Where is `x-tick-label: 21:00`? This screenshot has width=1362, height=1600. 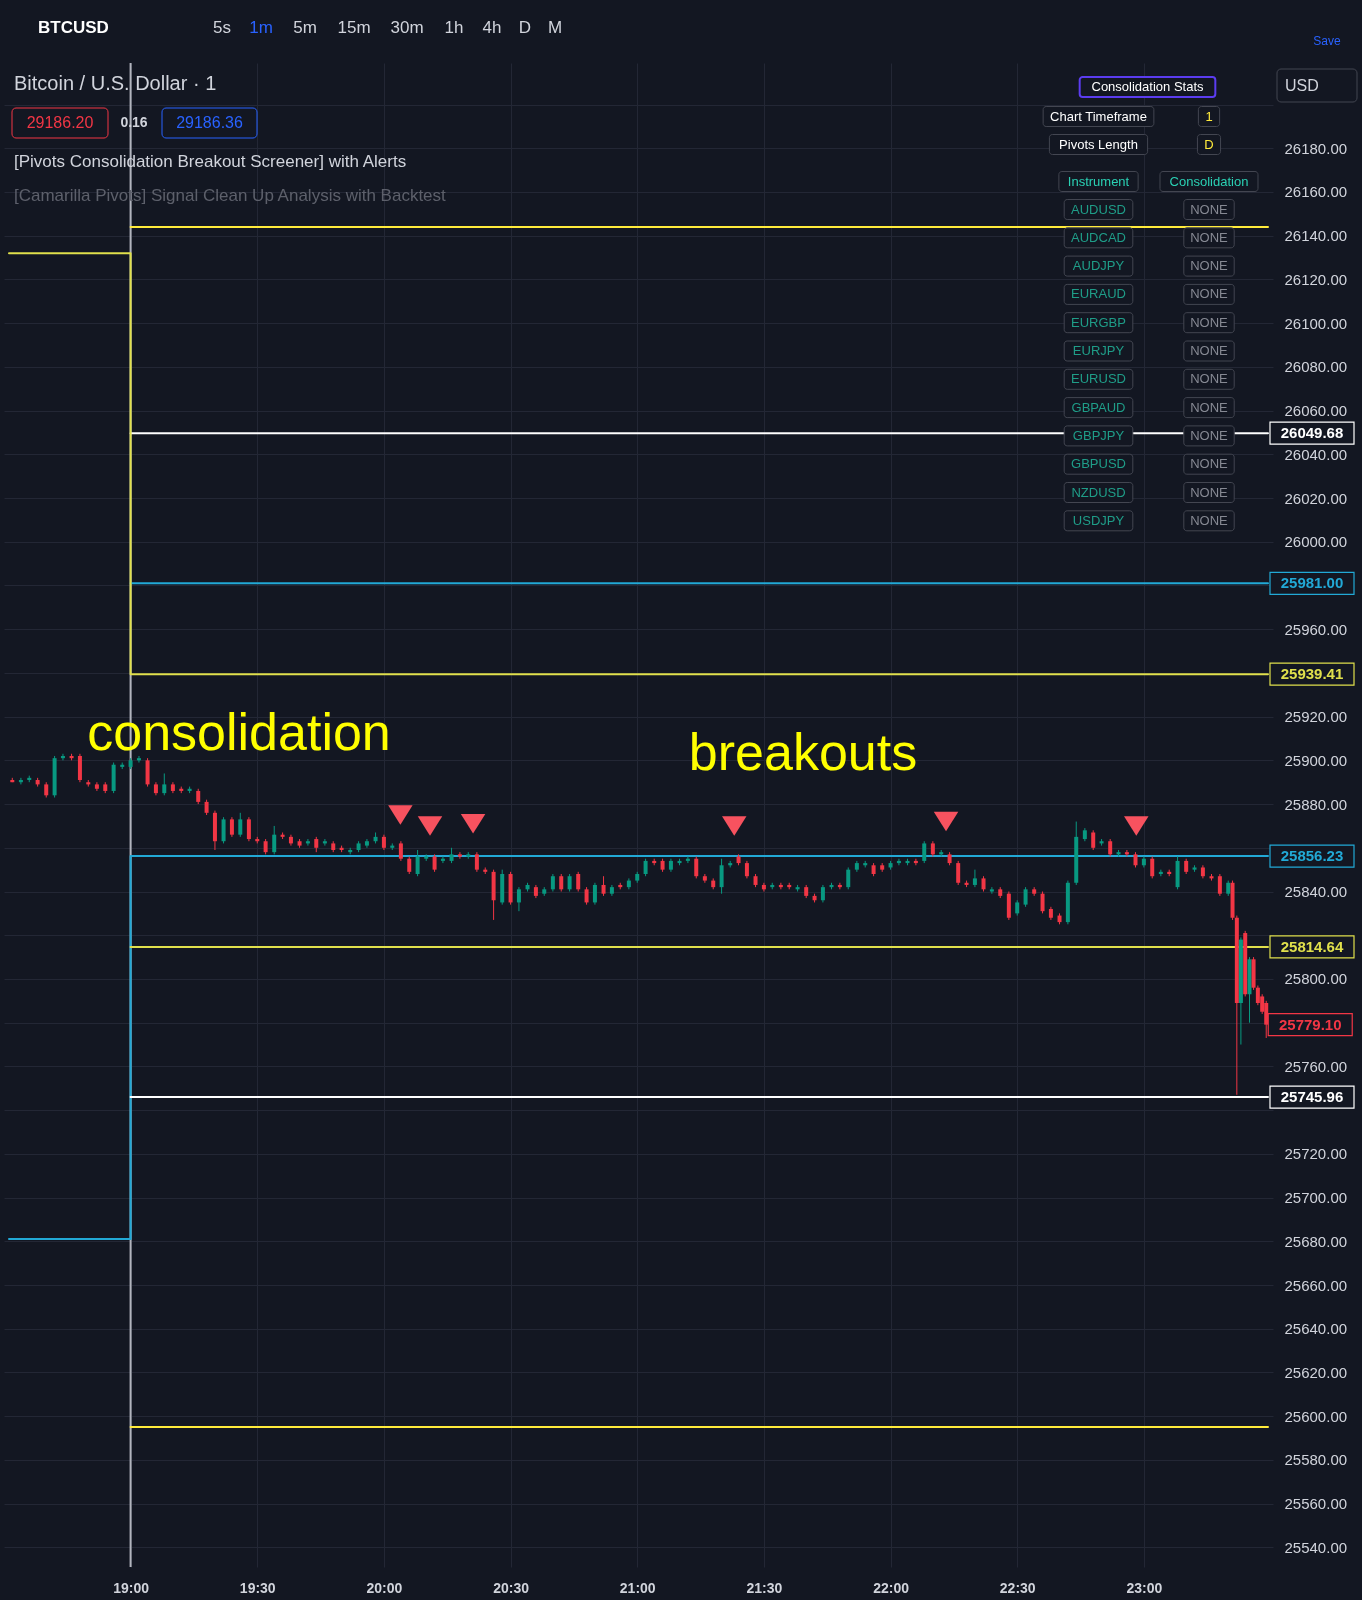
x-tick-label: 21:00 is located at coordinates (637, 1587).